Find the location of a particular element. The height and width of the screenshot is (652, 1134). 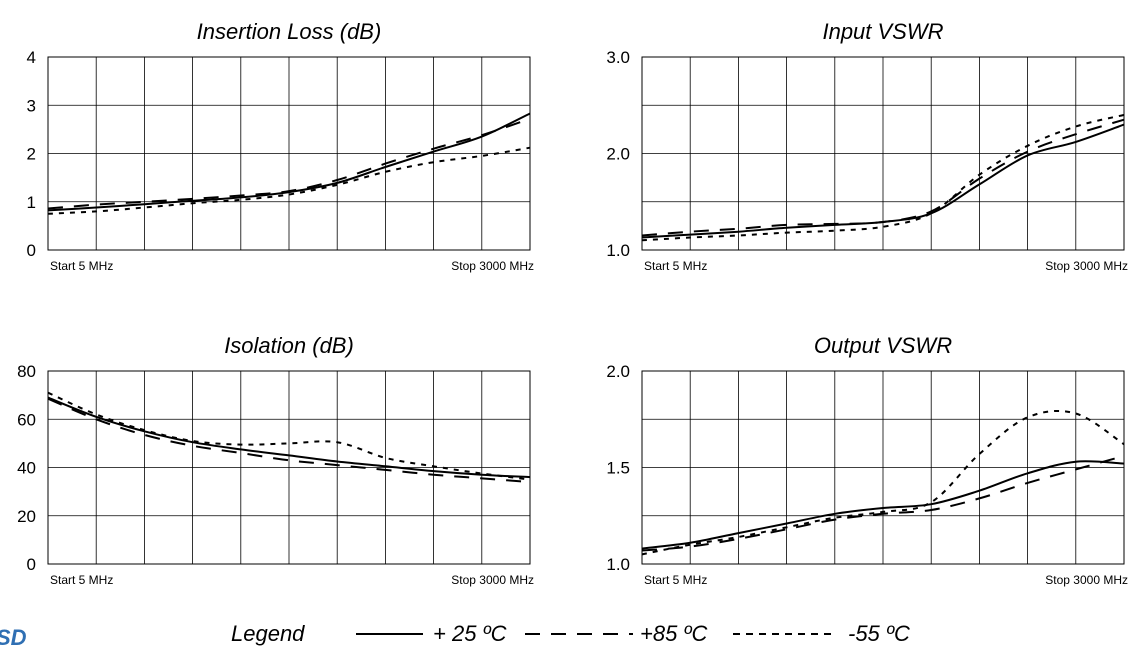

y-tick-label: 80 is located at coordinates (26, 371).